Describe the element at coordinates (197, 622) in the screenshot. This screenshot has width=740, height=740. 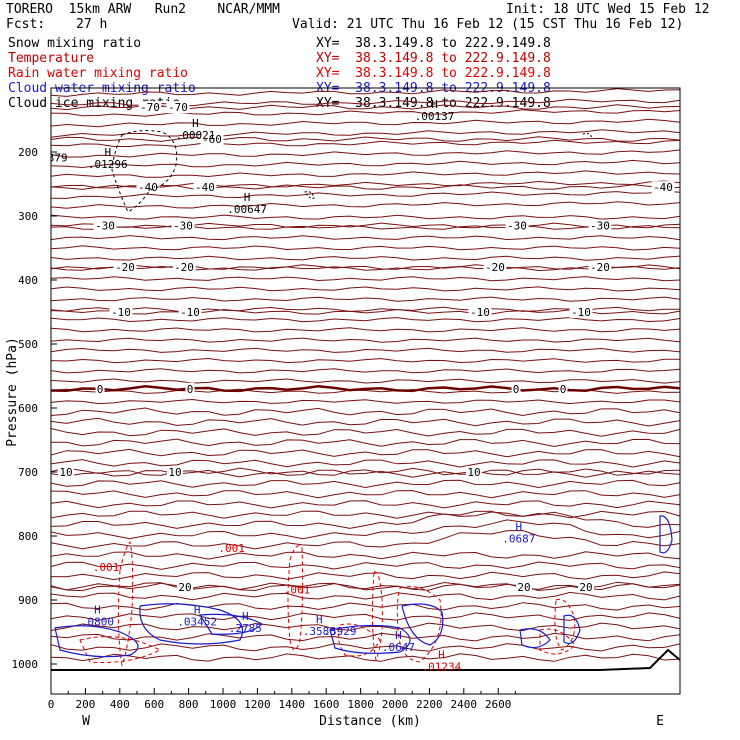
I see `maximum-value: .03452` at that location.